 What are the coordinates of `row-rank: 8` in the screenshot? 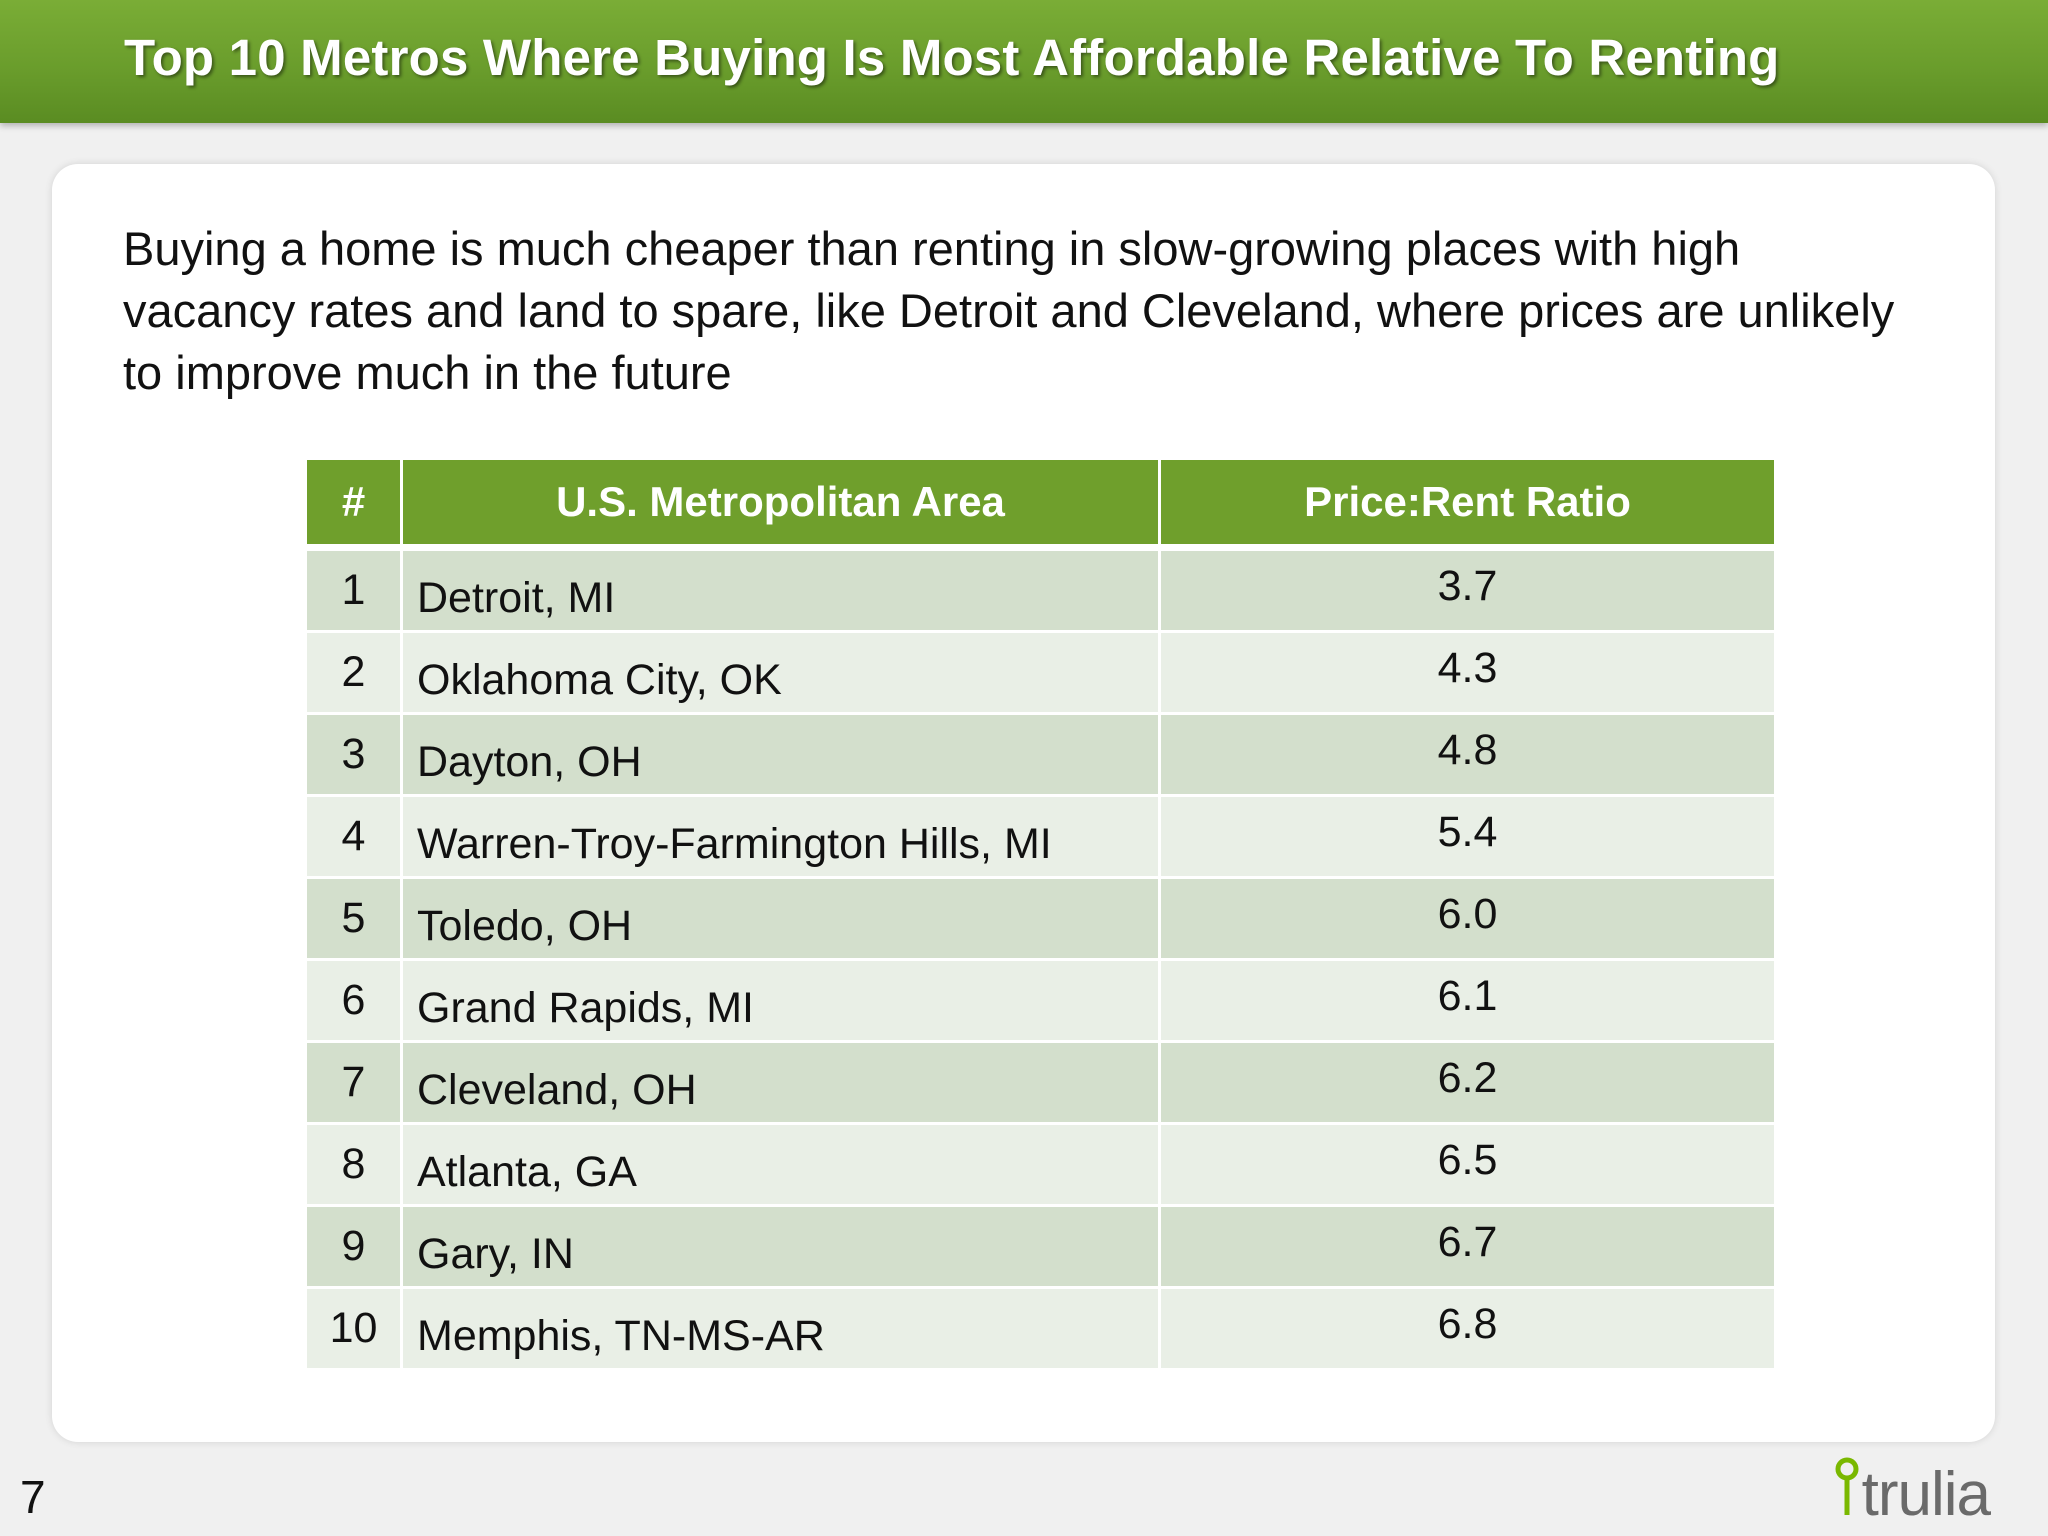 It's located at (353, 1164).